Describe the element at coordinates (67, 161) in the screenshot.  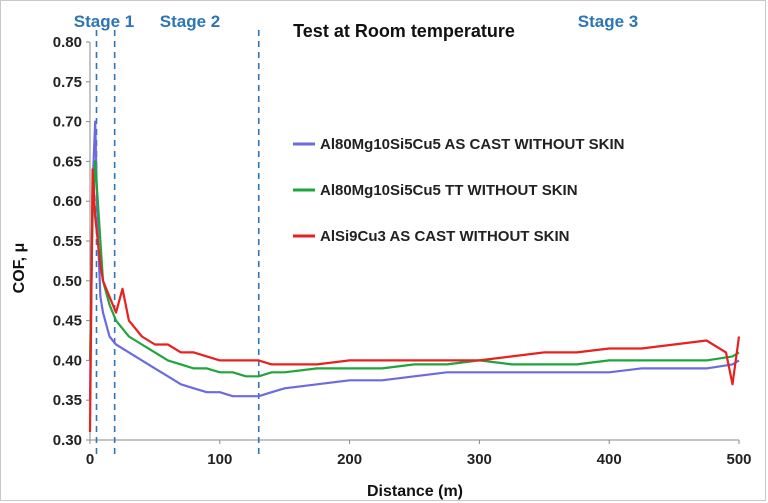
I see `y-tick-label: 0.65` at that location.